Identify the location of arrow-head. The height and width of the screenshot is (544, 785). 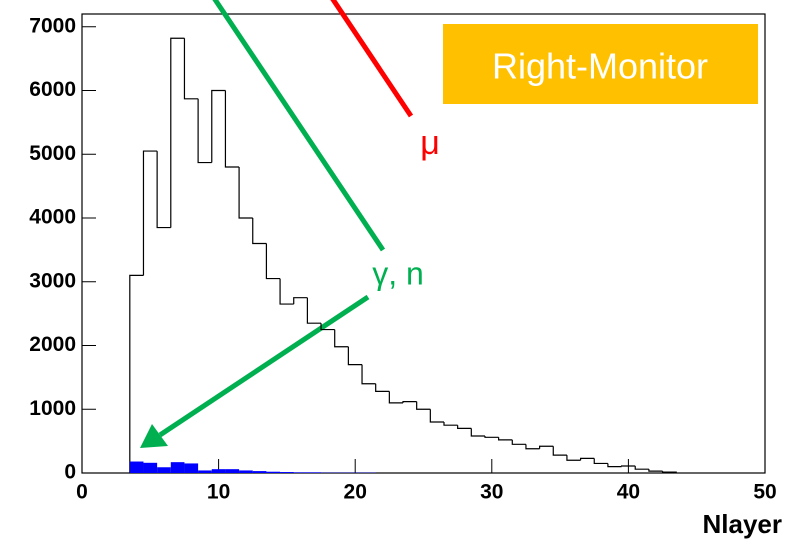
(154, 436).